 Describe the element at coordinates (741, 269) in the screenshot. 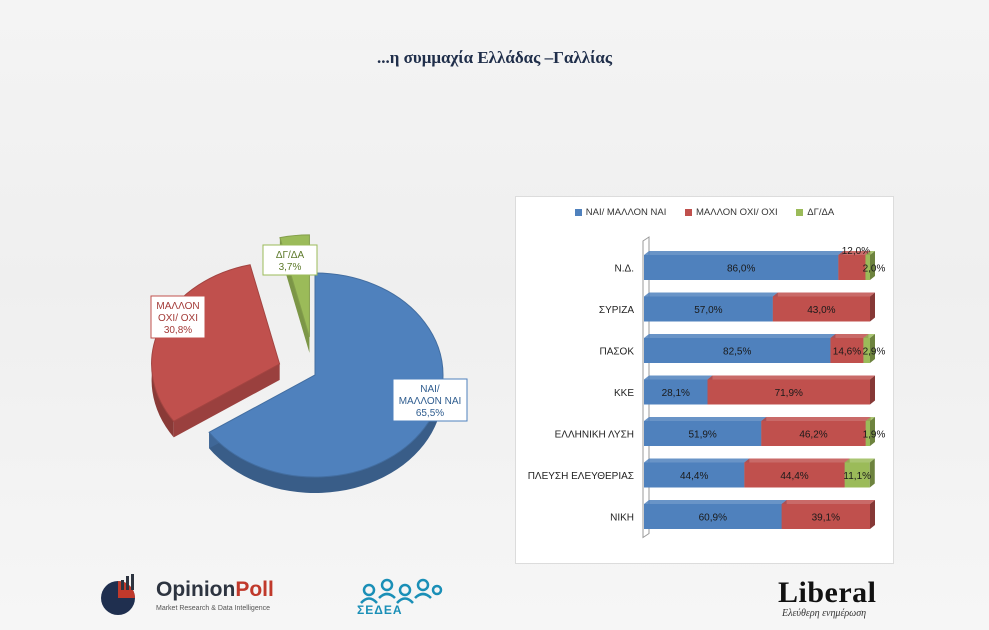

I see `data-label: 86,0%` at that location.